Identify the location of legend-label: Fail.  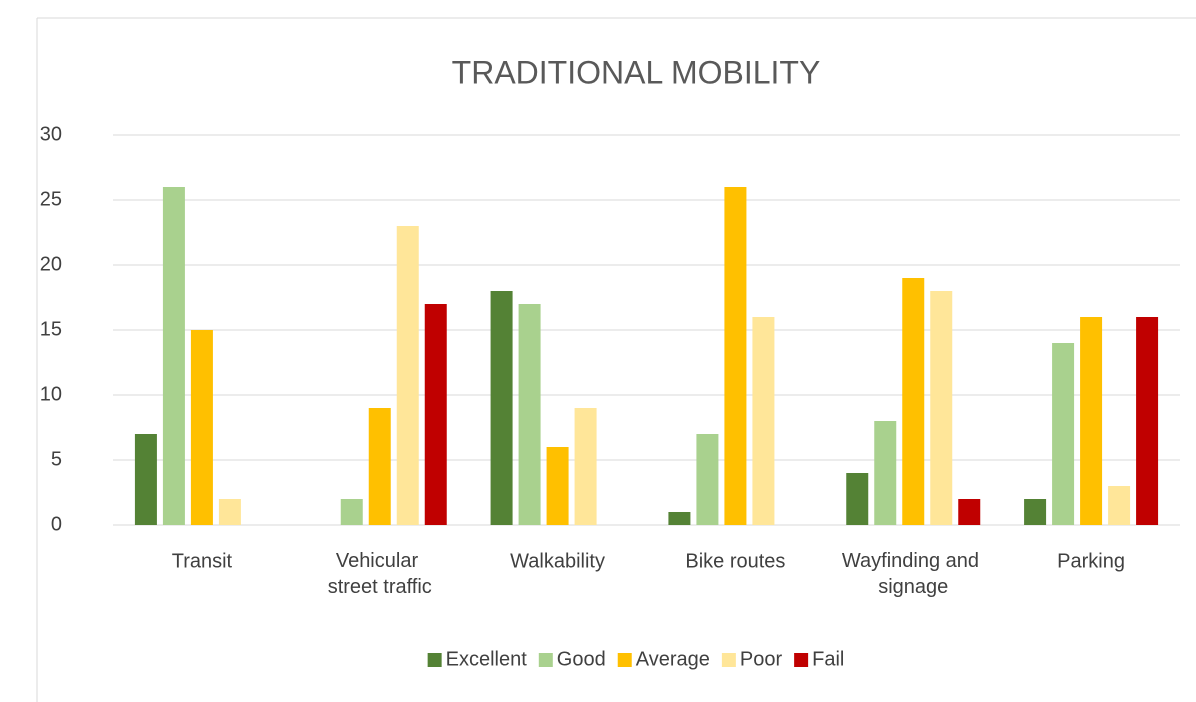
(828, 659).